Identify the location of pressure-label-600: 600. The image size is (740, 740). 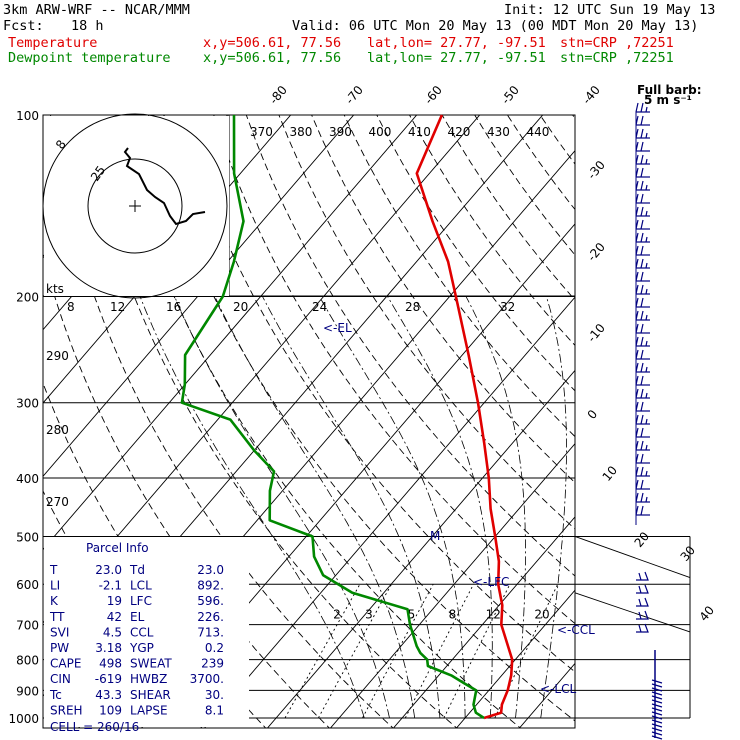
(27, 585).